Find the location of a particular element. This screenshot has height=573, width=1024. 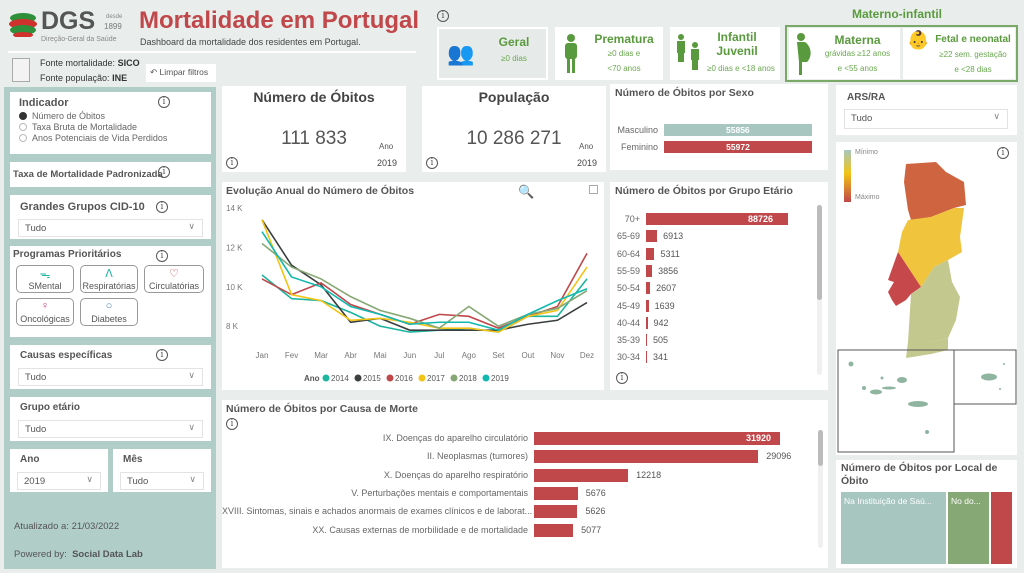

radio-numero-obitos: Número de Óbitos is located at coordinates (110, 116).